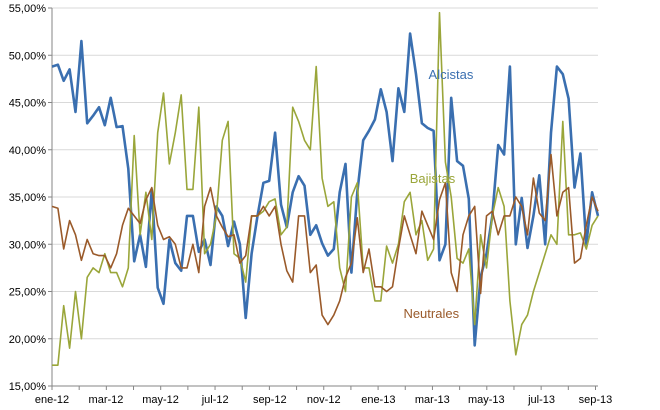 The image size is (660, 410). I want to click on y-tick-label: 35,00%, so click(28, 198).